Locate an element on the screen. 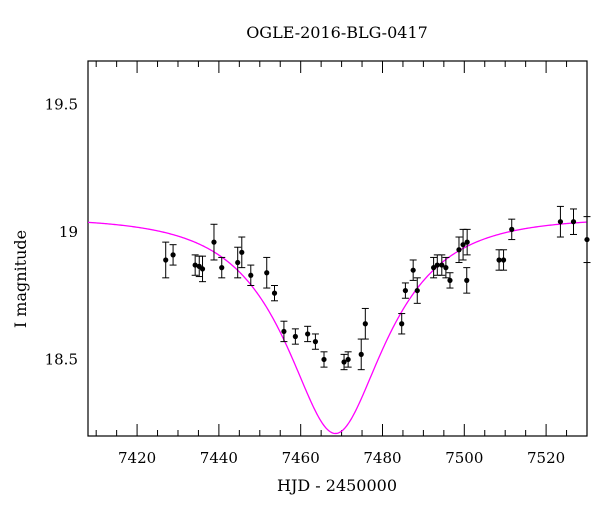  x-axis-label: HJD - 2450000 is located at coordinates (337, 485).